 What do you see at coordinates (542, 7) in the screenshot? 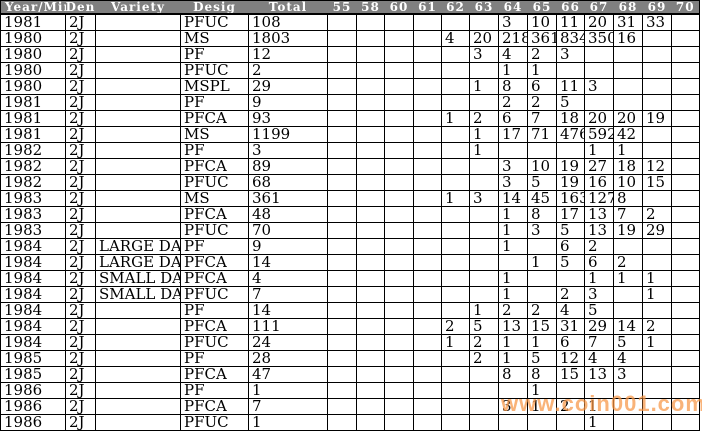
I see `column-header-65: 65` at bounding box center [542, 7].